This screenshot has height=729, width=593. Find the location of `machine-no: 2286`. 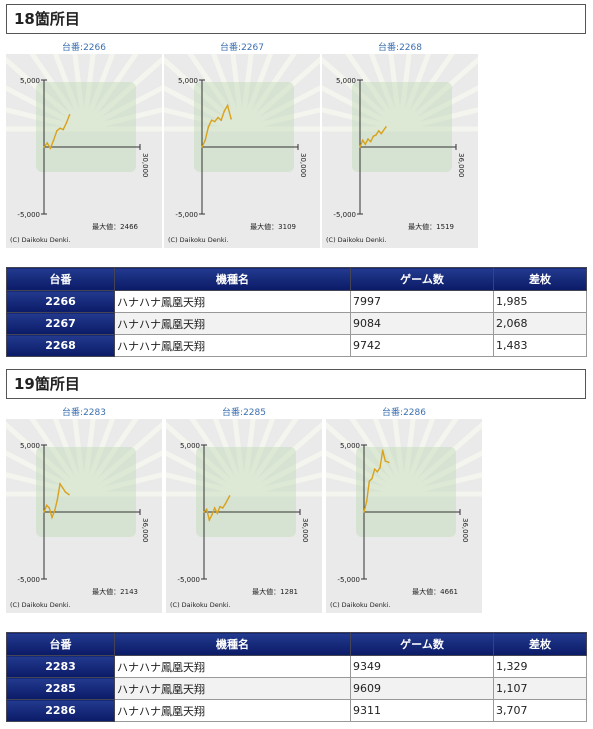

machine-no: 2286 is located at coordinates (60, 710).